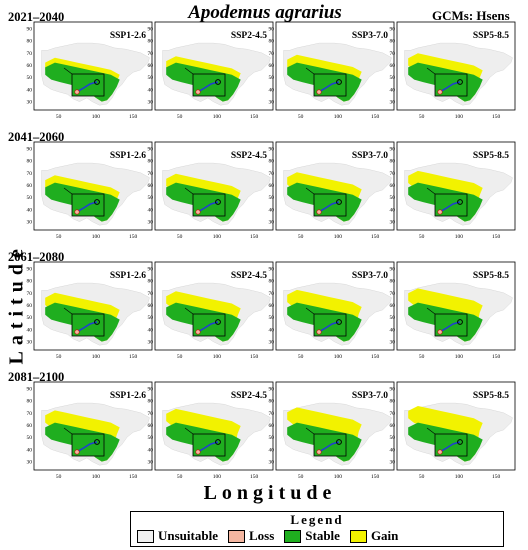 This screenshot has height=550, width=528. I want to click on map-panel-2-1: 30 40 50 60 70 80 90 50 100 150 SSP1-2.6, so click(90, 190).